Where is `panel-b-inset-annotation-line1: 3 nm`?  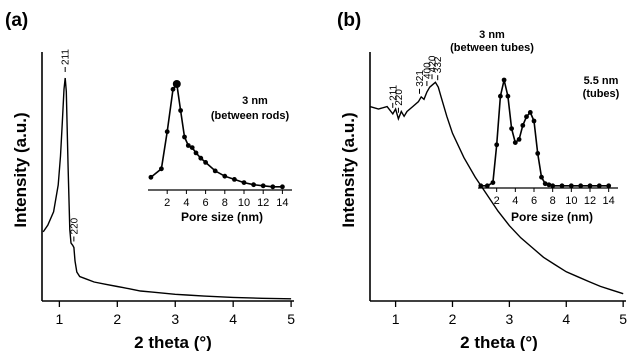 panel-b-inset-annotation-line1: 3 nm is located at coordinates (492, 35).